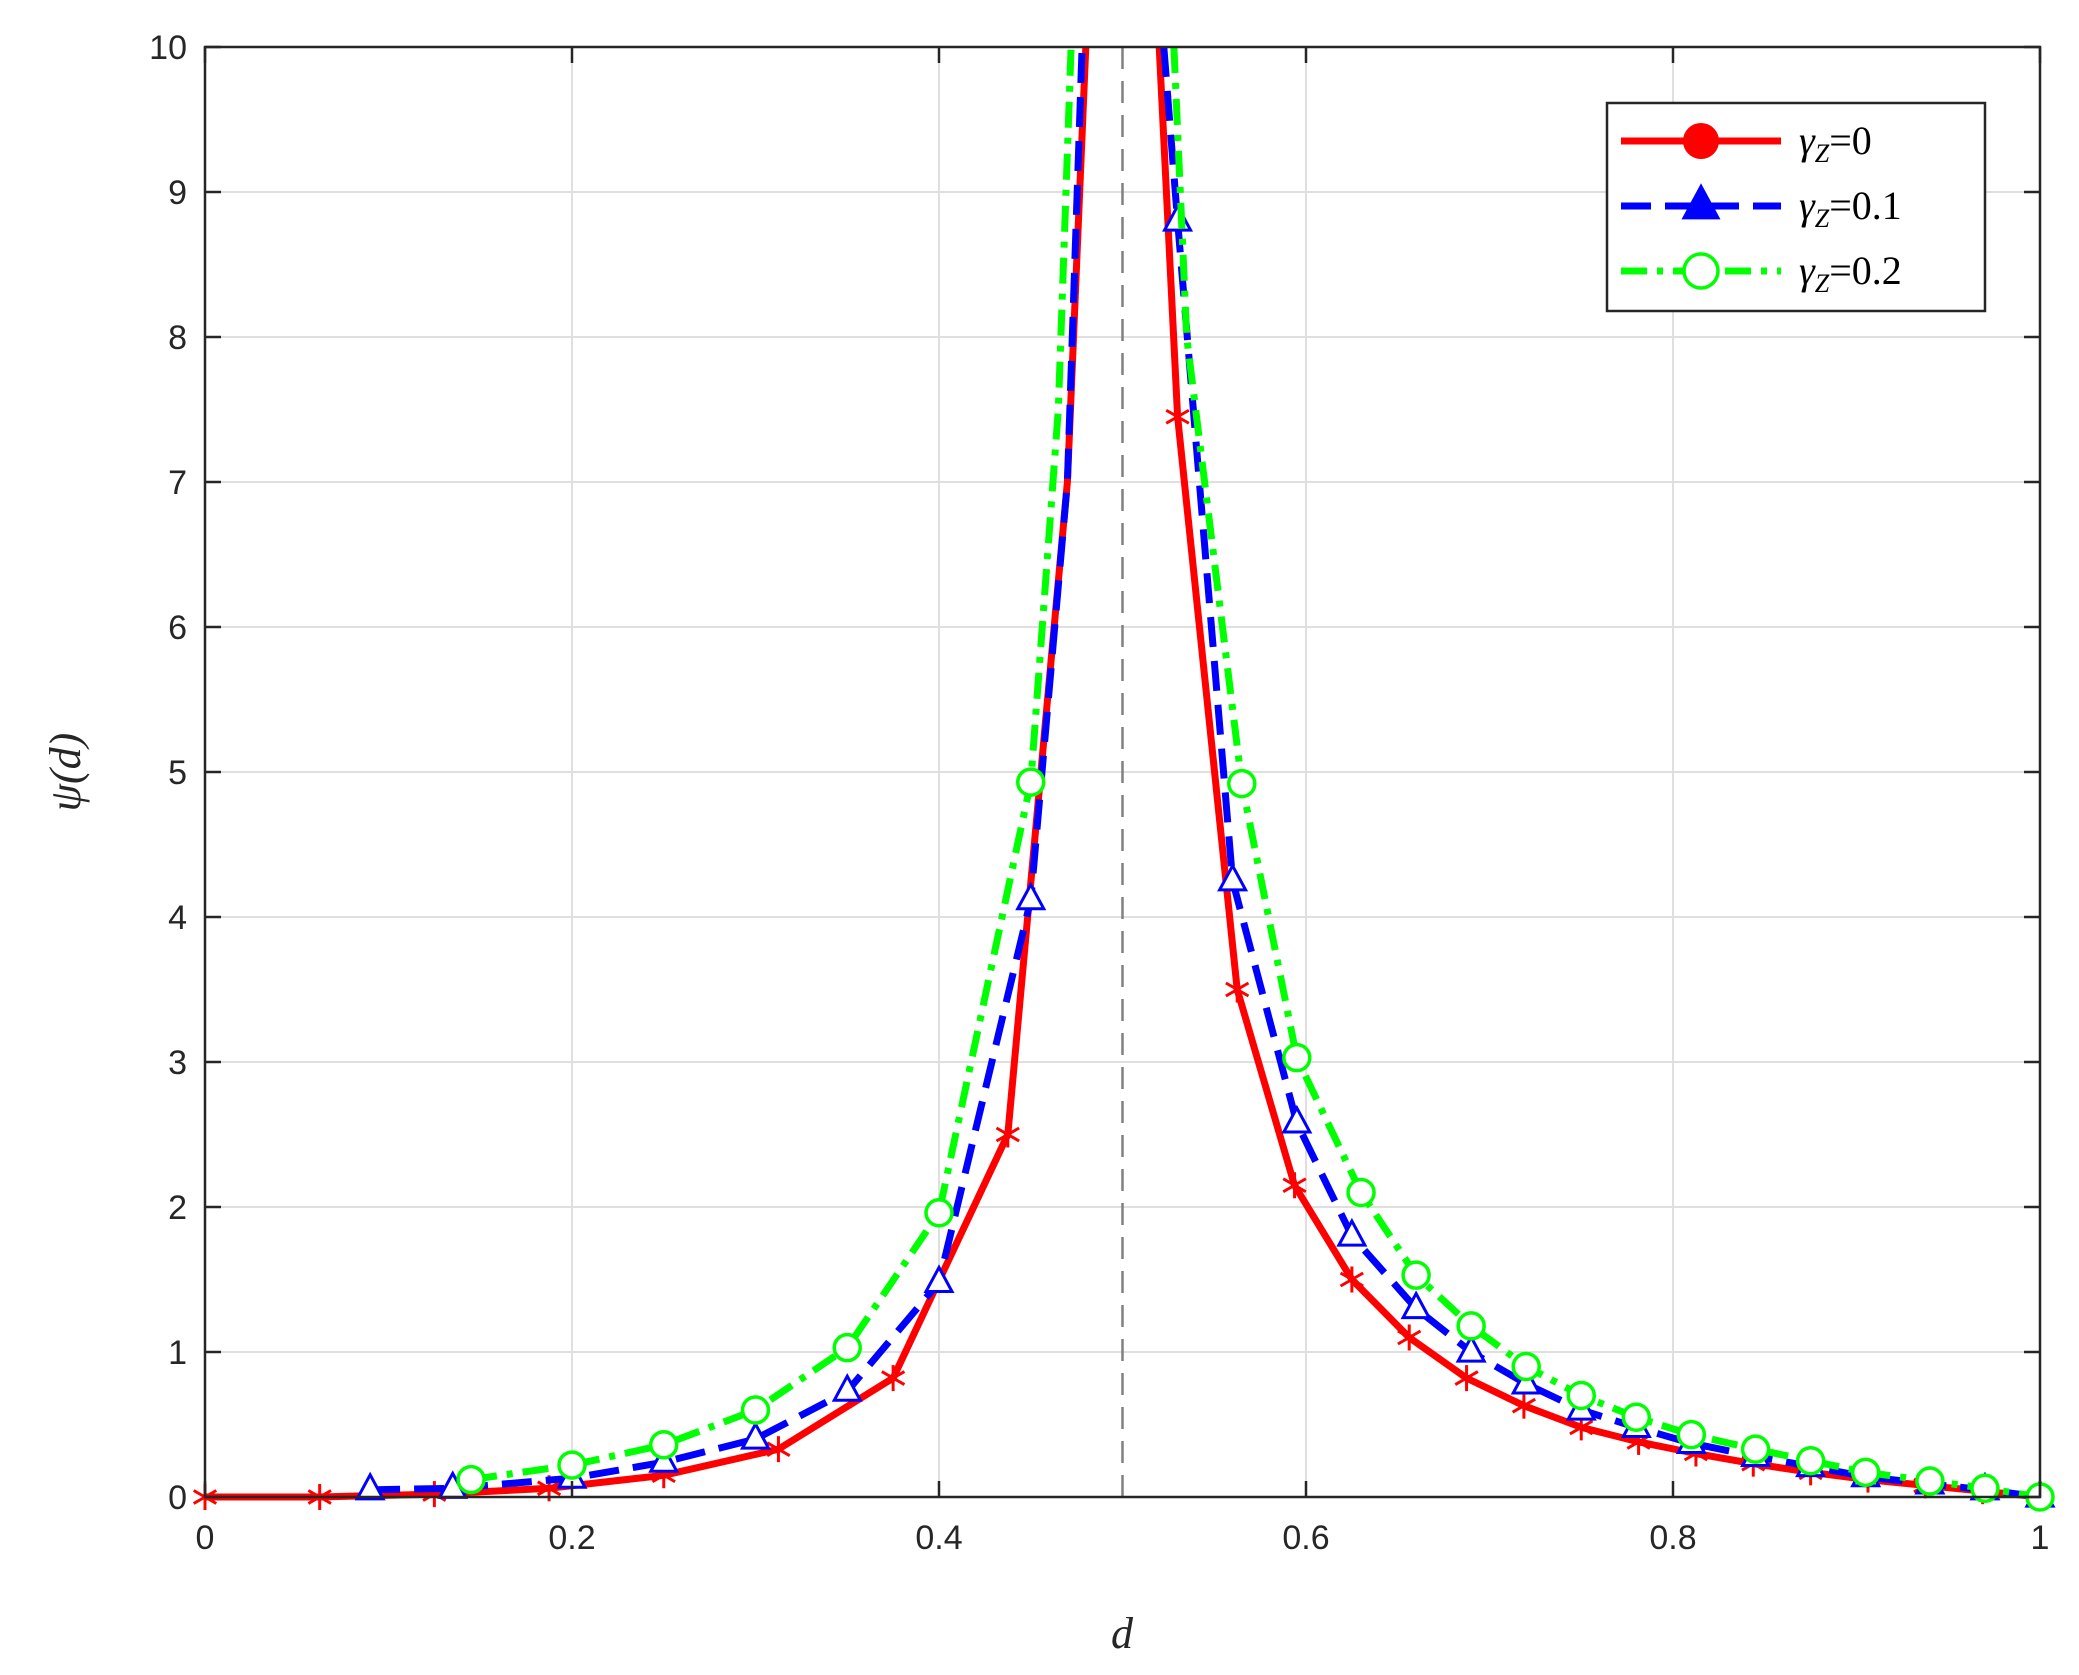 The image size is (2079, 1675). I want to click on y-tick-label: 3, so click(177, 1063).